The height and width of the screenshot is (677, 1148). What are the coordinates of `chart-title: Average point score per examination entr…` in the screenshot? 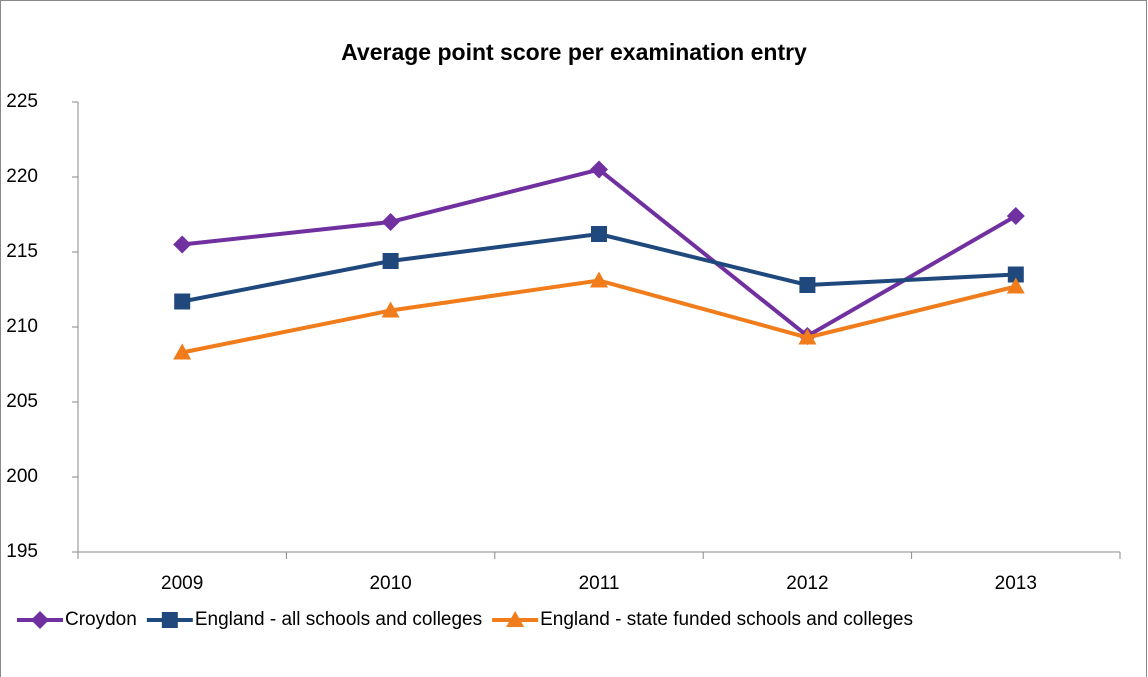 It's located at (574, 52).